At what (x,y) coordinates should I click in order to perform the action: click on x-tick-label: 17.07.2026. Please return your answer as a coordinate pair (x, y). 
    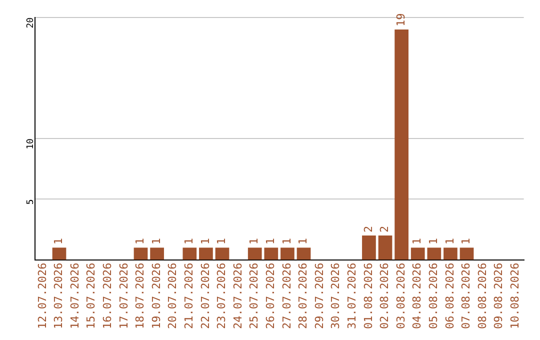
    Looking at the image, I should click on (123, 296).